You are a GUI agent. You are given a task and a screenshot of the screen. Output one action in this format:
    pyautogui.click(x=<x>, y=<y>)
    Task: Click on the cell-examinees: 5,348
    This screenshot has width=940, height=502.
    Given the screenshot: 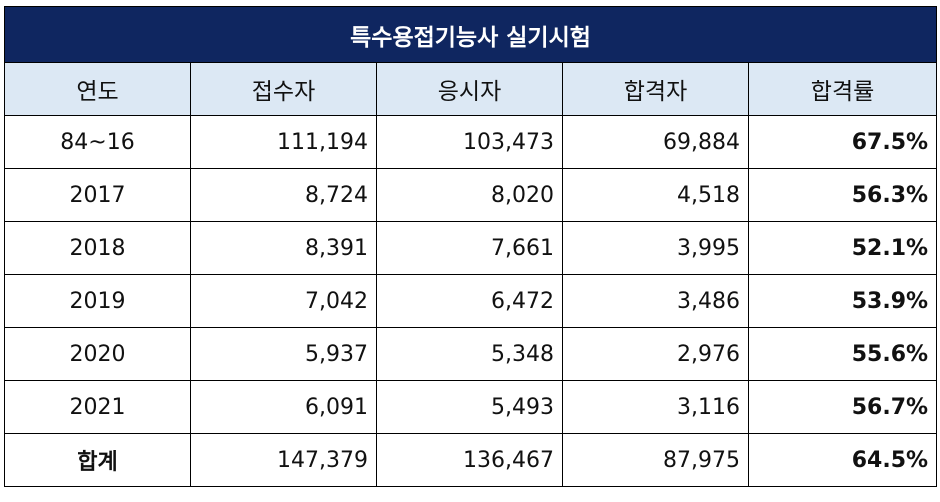 What is the action you would take?
    pyautogui.click(x=469, y=354)
    